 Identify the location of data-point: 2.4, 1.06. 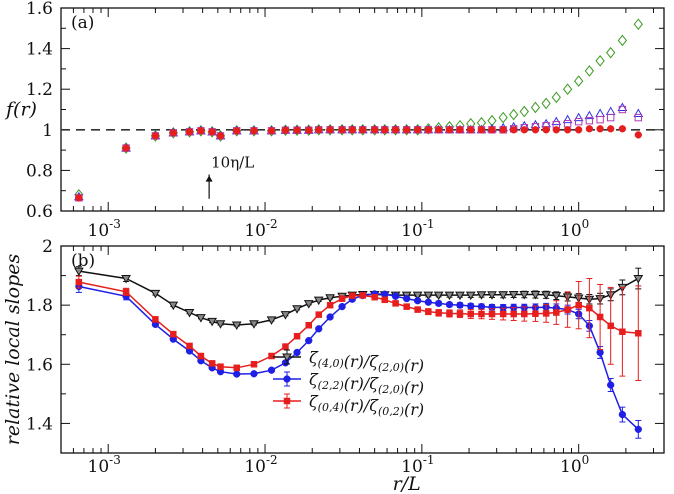
(638, 117).